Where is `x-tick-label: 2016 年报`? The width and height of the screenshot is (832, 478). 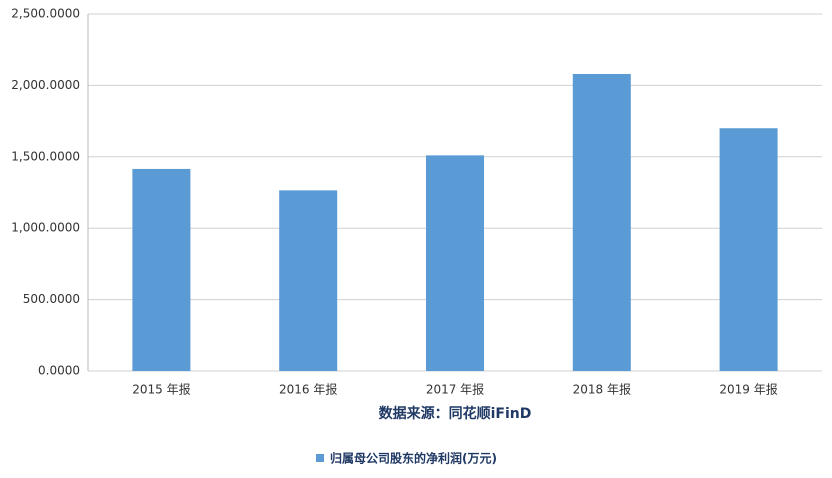 x-tick-label: 2016 年报 is located at coordinates (308, 389).